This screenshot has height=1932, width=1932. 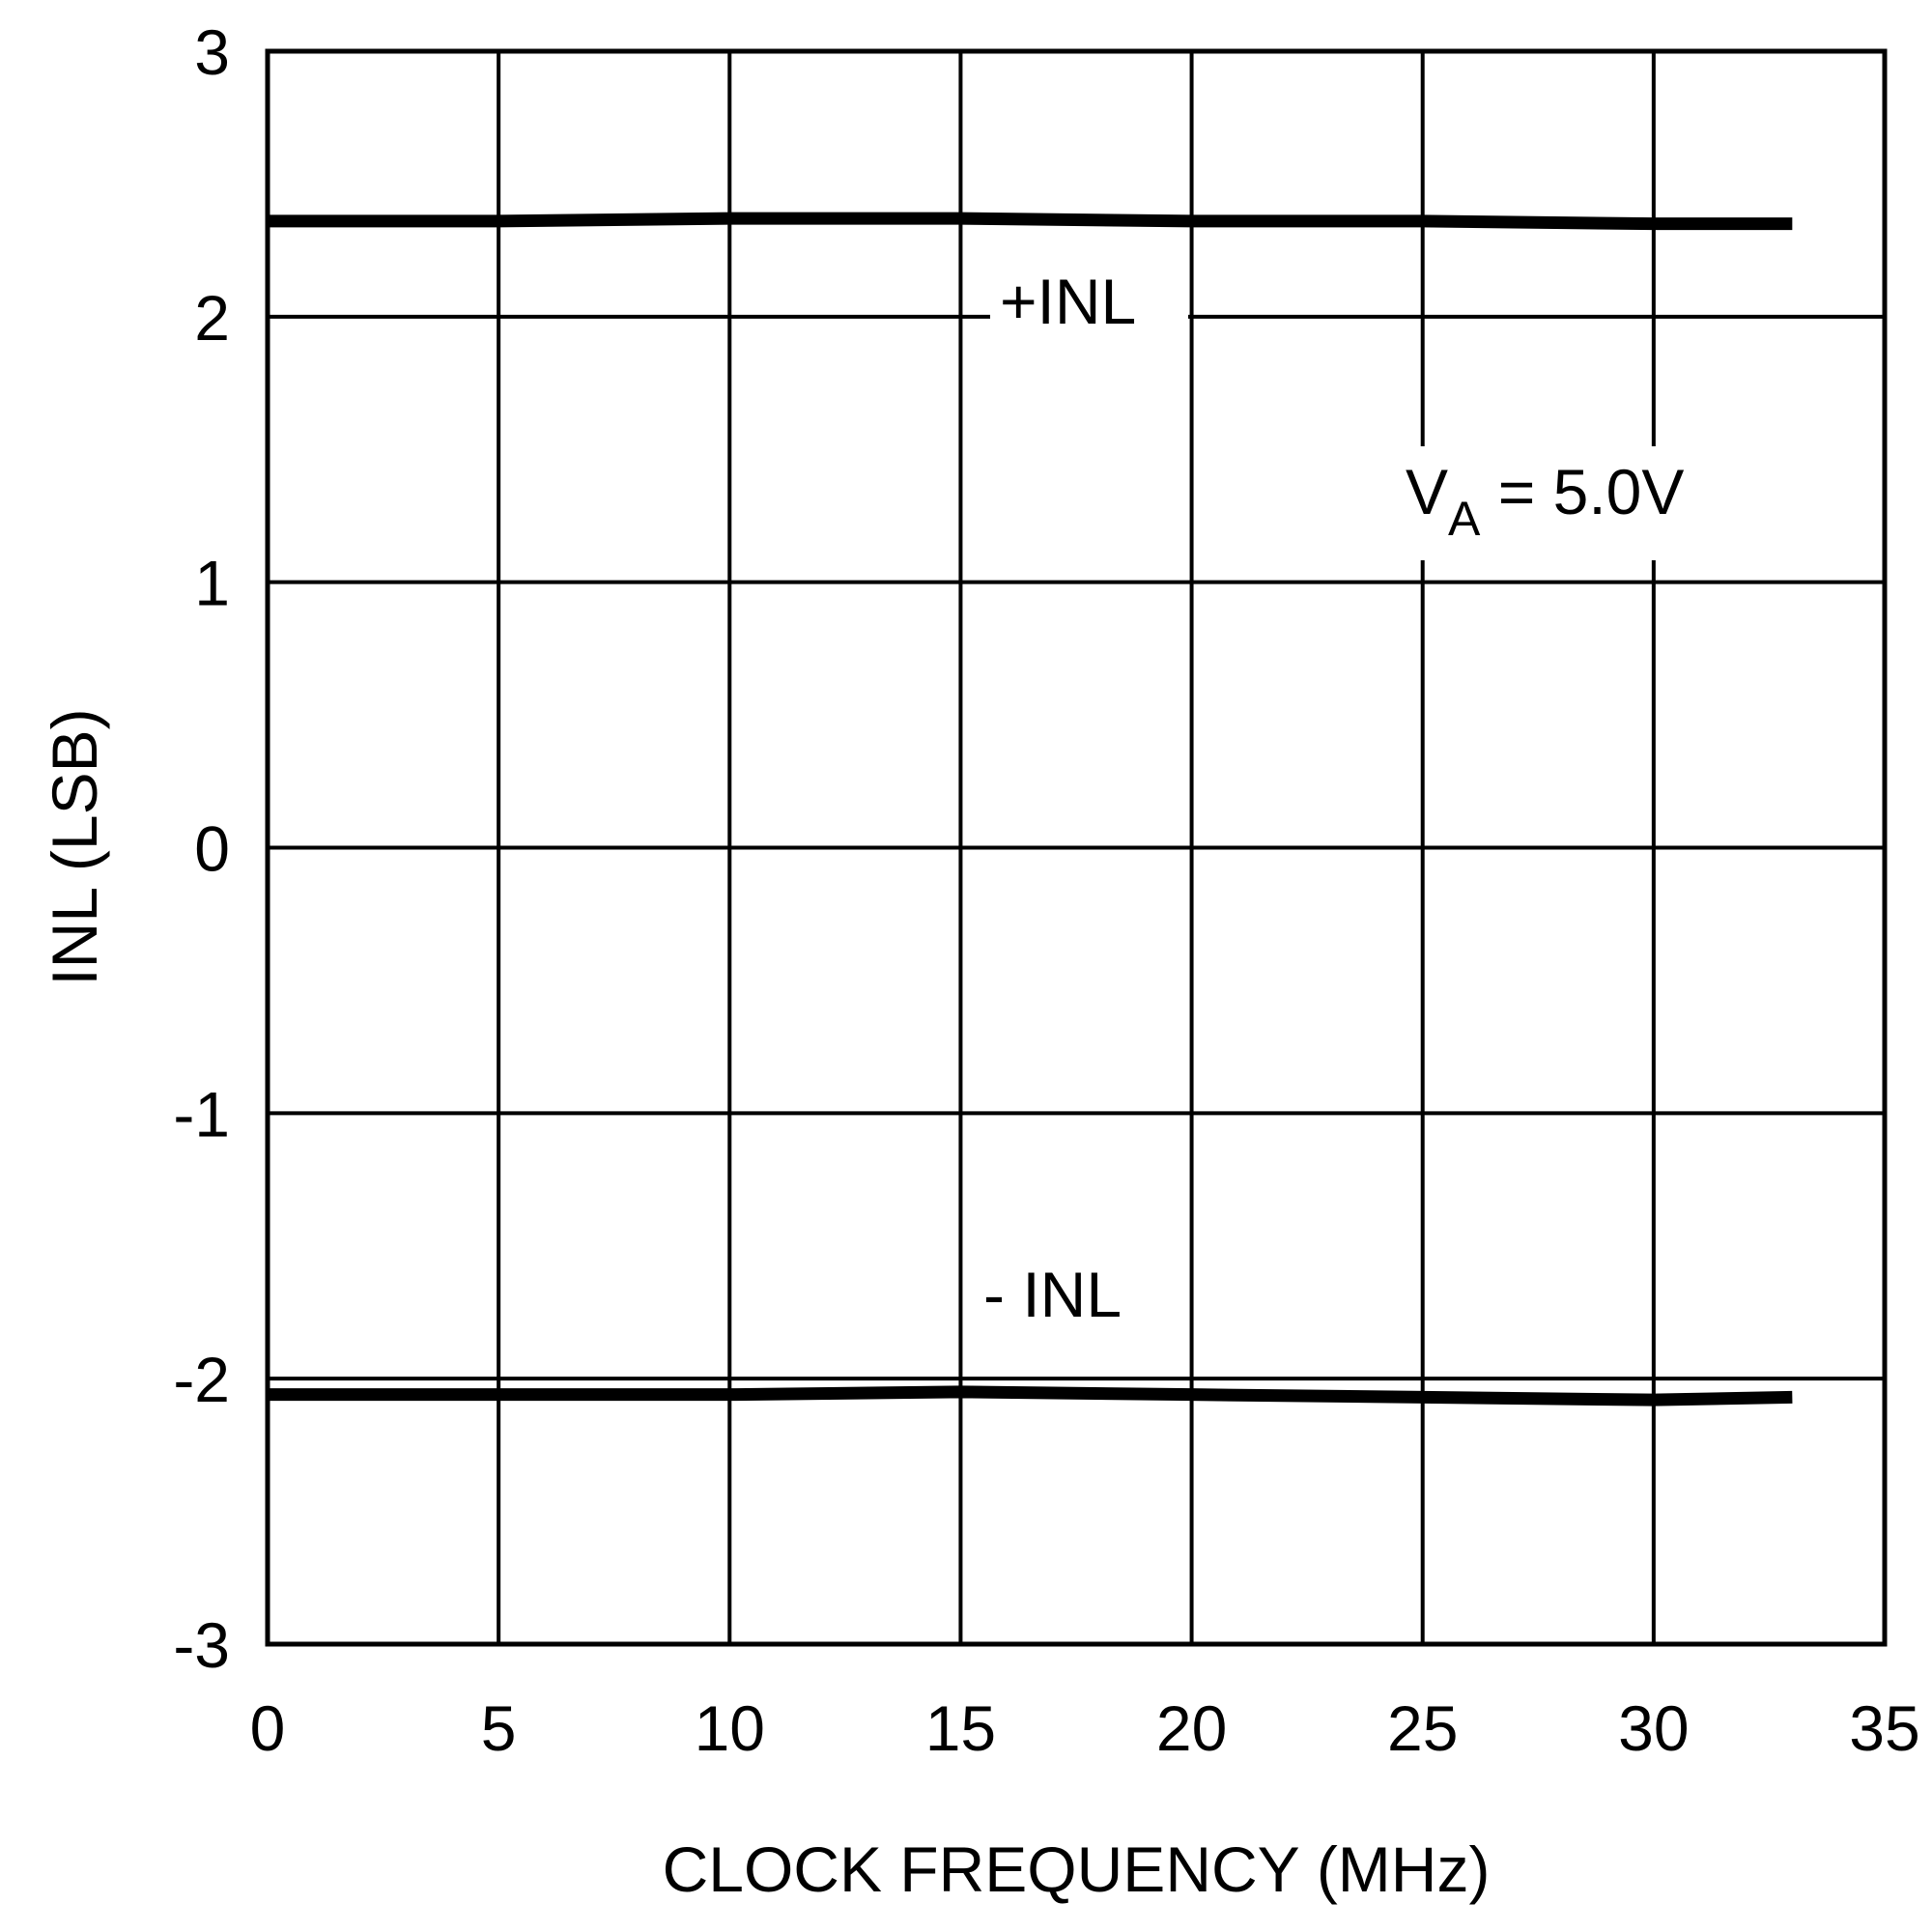 I want to click on x-tick-label: 15, so click(x=960, y=1728).